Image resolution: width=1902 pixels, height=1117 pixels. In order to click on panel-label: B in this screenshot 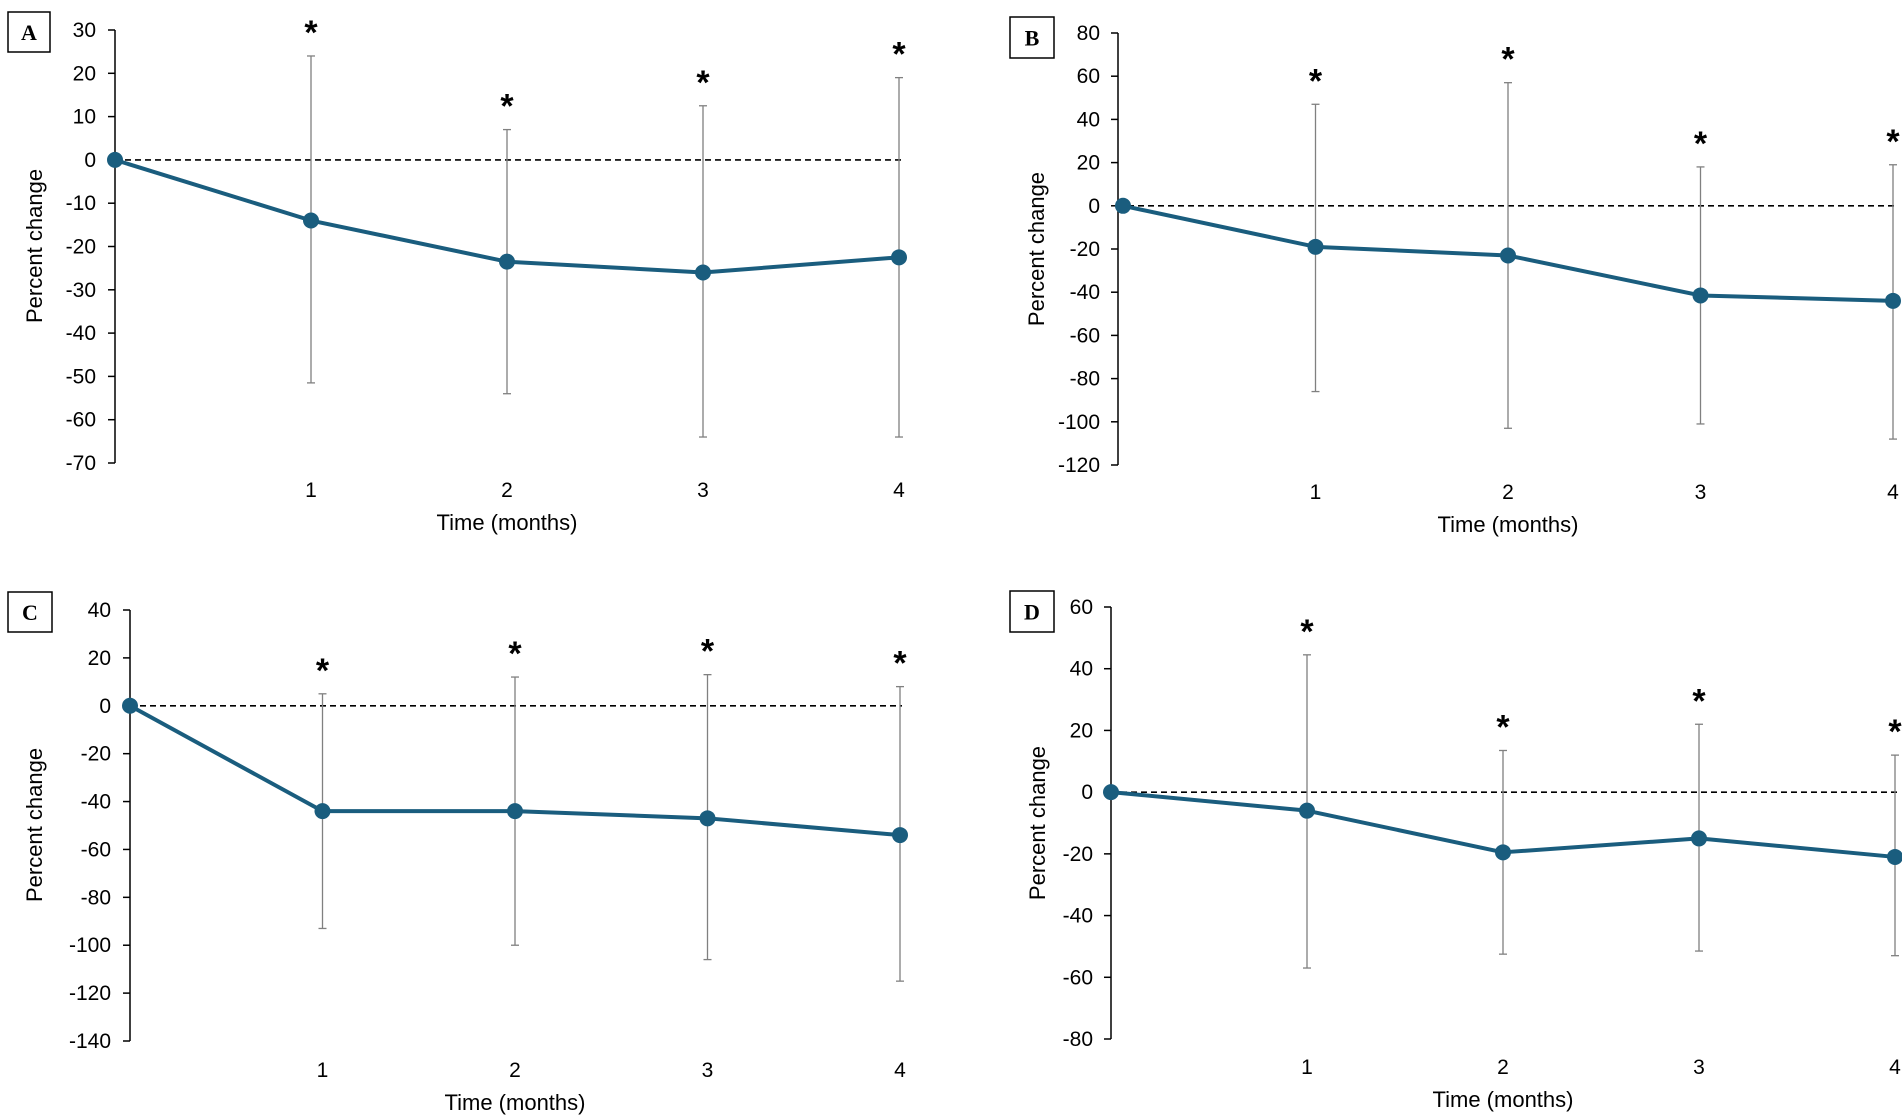, I will do `click(1032, 38)`.